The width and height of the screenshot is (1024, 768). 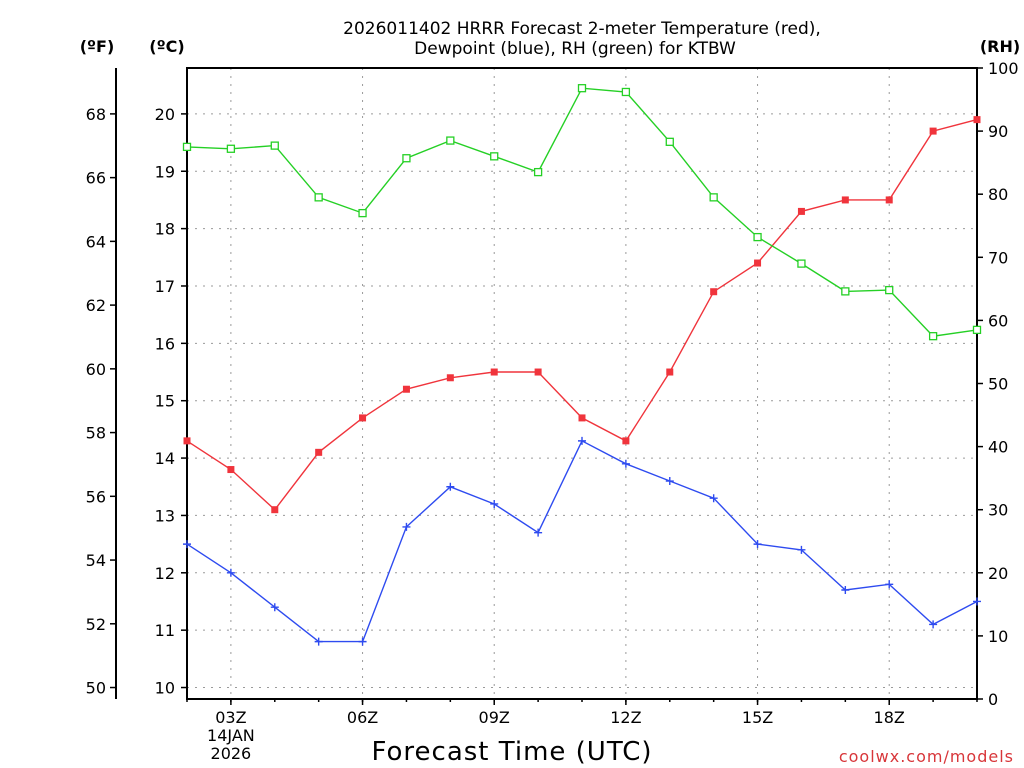 I want to click on fahrenheit-tick-label: 52, so click(x=96, y=624).